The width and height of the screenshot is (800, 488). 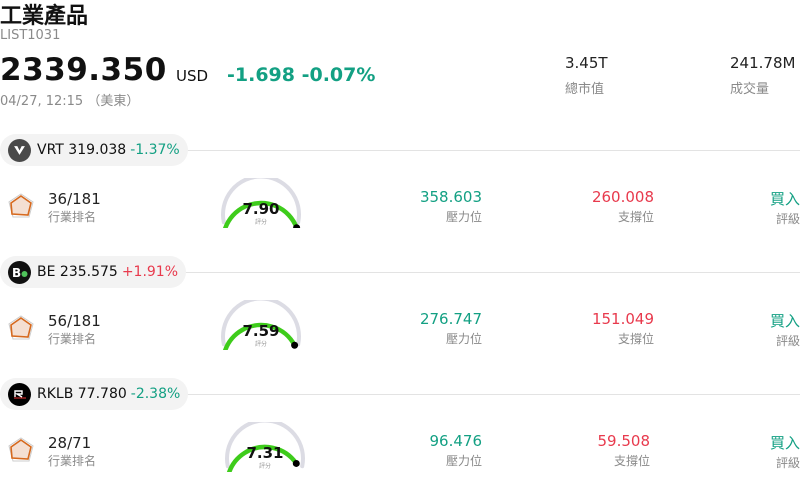 I want to click on support-value: 151.049, so click(x=622, y=319).